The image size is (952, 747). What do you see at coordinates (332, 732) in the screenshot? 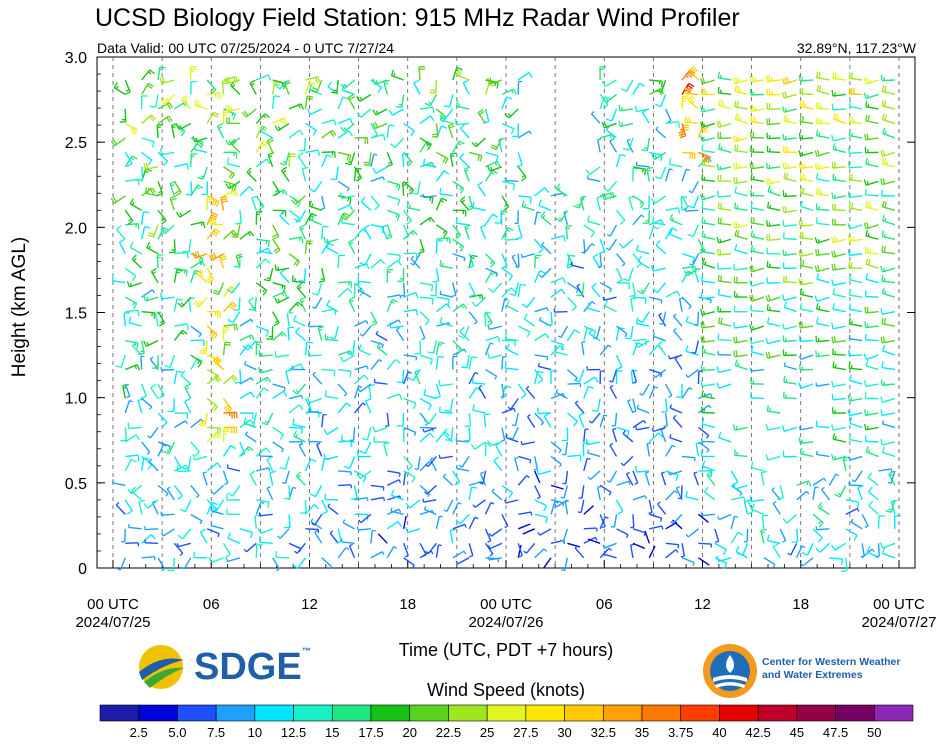
I see `colorbar-label: 15` at bounding box center [332, 732].